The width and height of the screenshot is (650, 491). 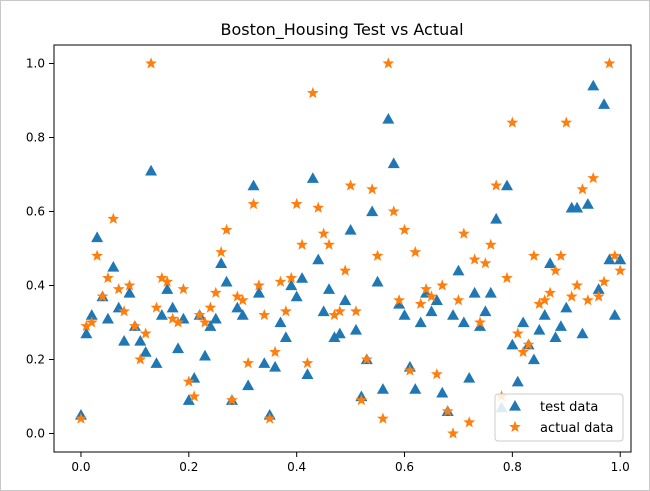 What do you see at coordinates (35, 360) in the screenshot?
I see `y-tick-label: 0.2` at bounding box center [35, 360].